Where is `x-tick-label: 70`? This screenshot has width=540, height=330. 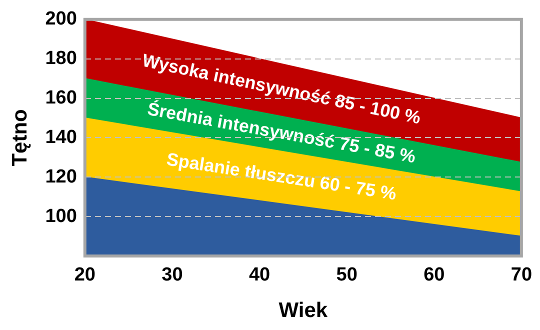 x-tick-label: 70 is located at coordinates (521, 275).